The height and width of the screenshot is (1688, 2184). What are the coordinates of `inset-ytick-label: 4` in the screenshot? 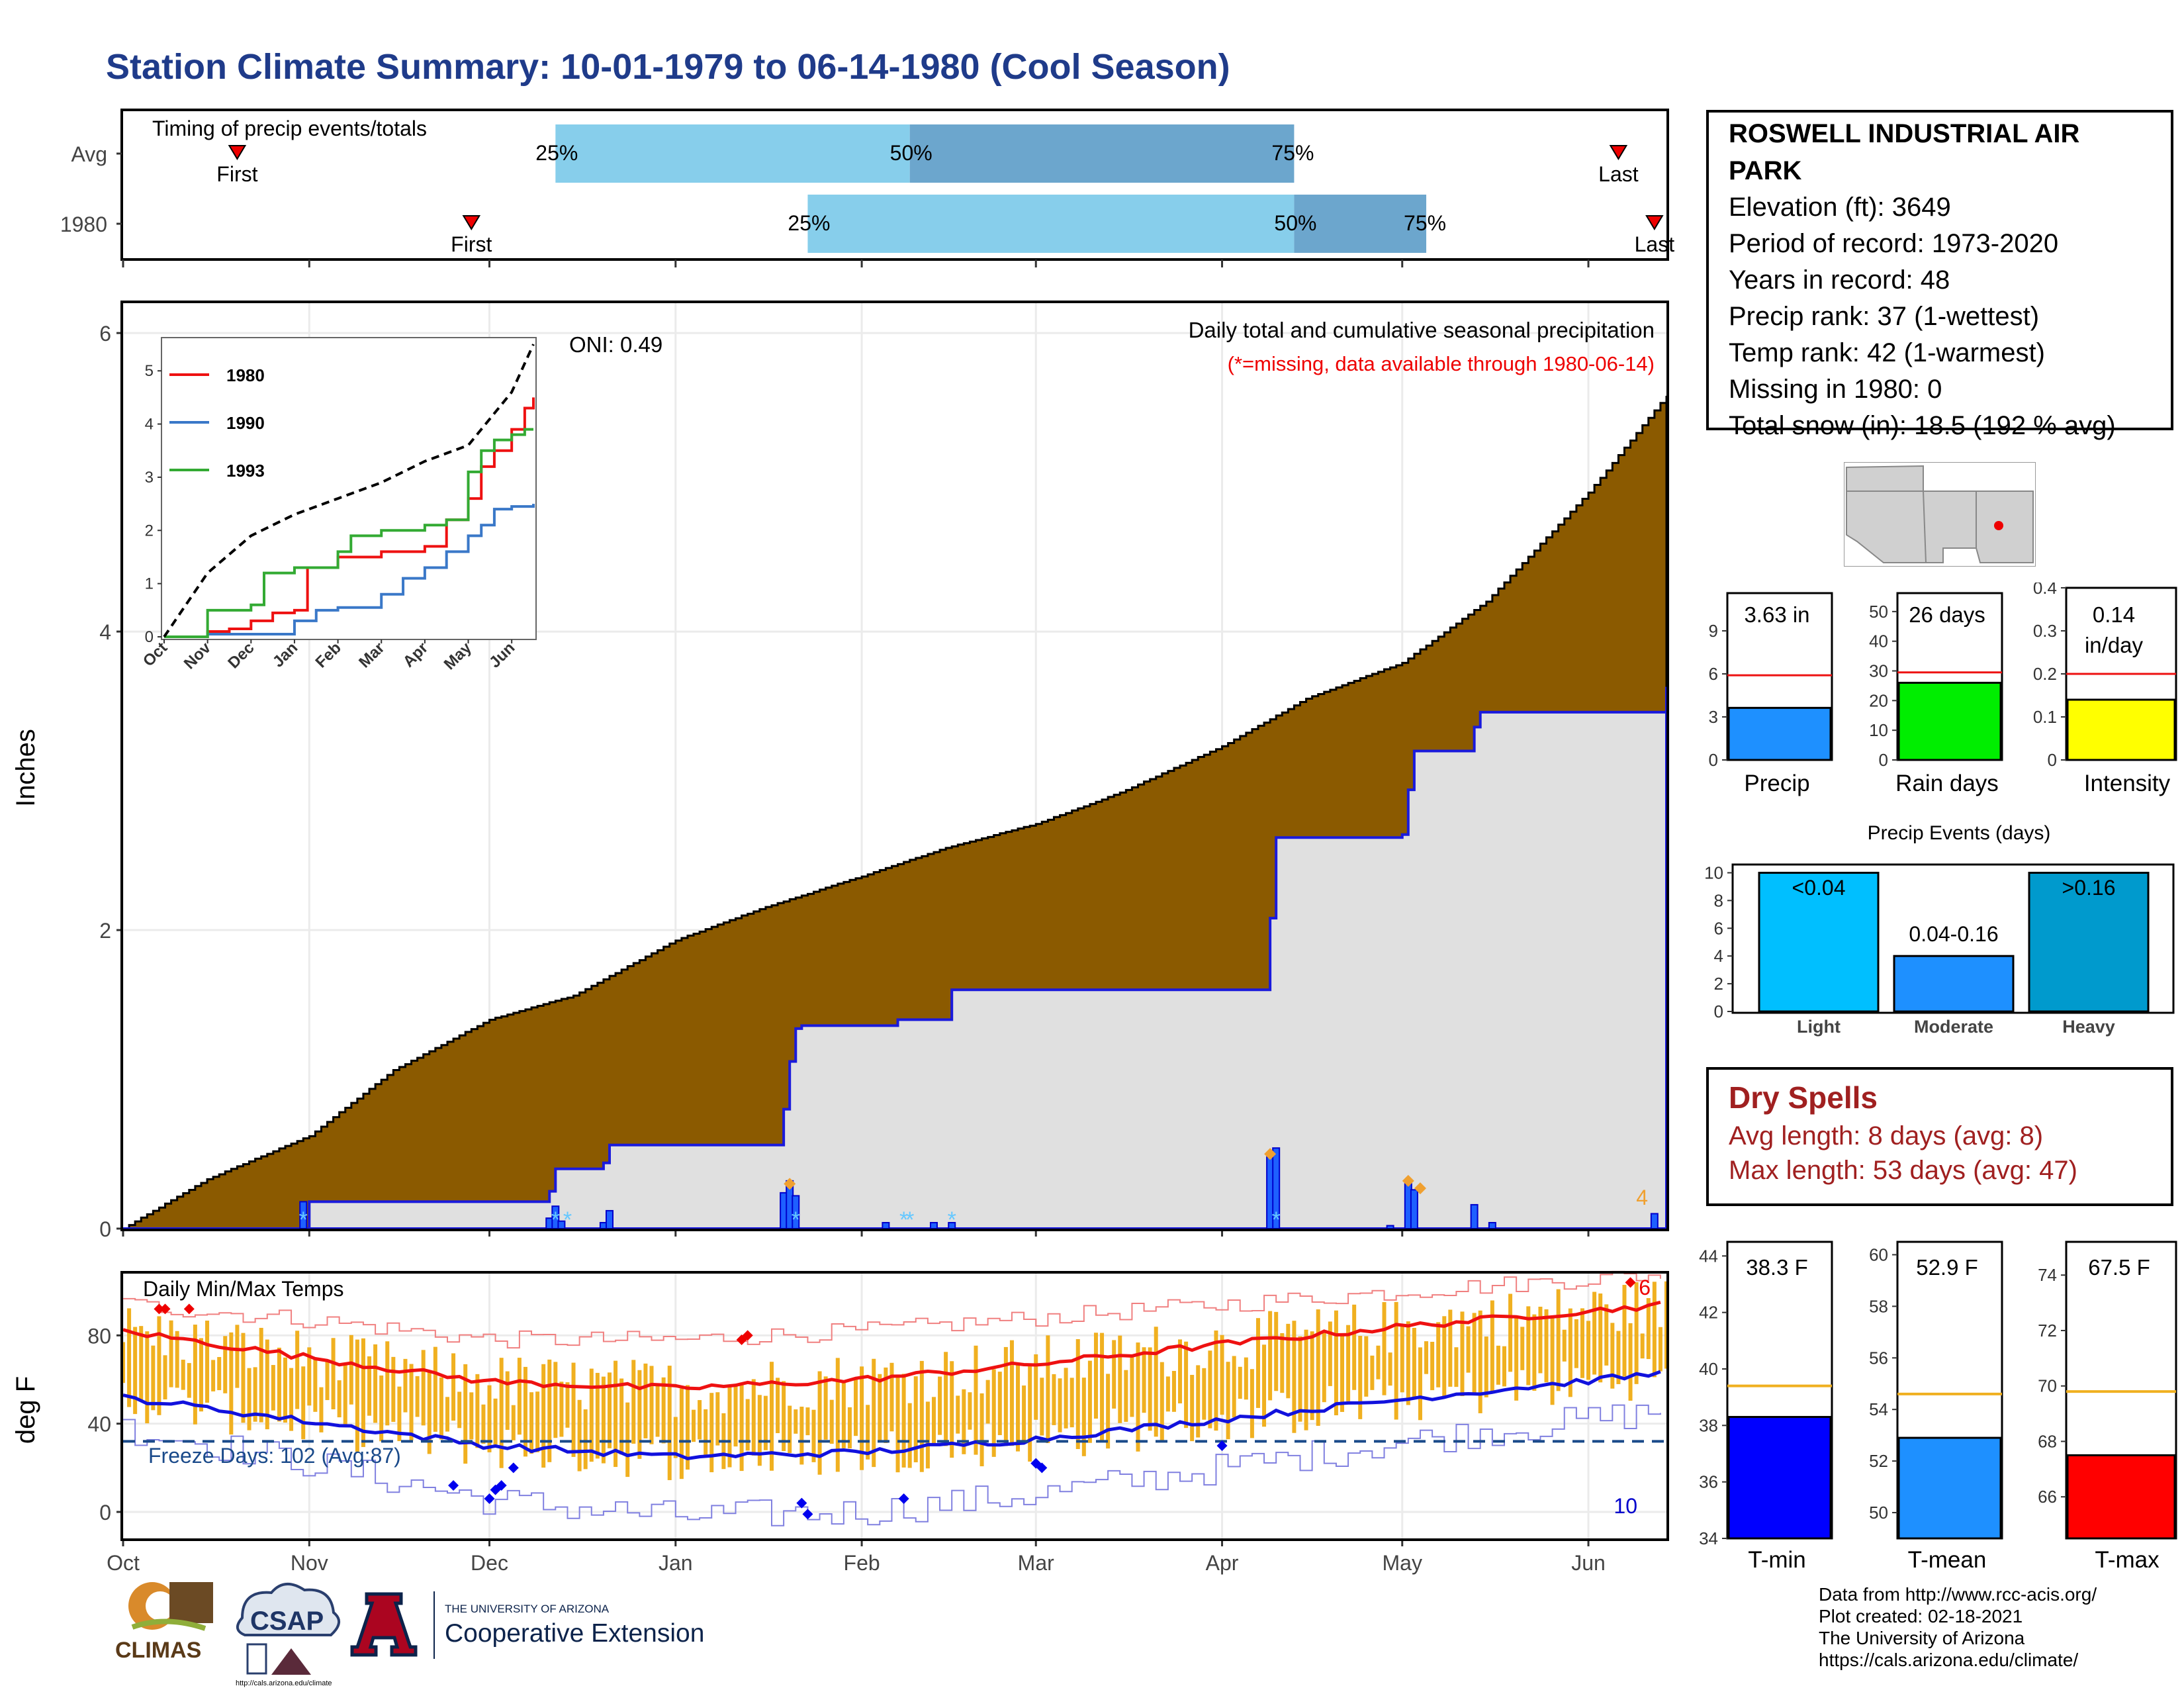 It's located at (149, 425).